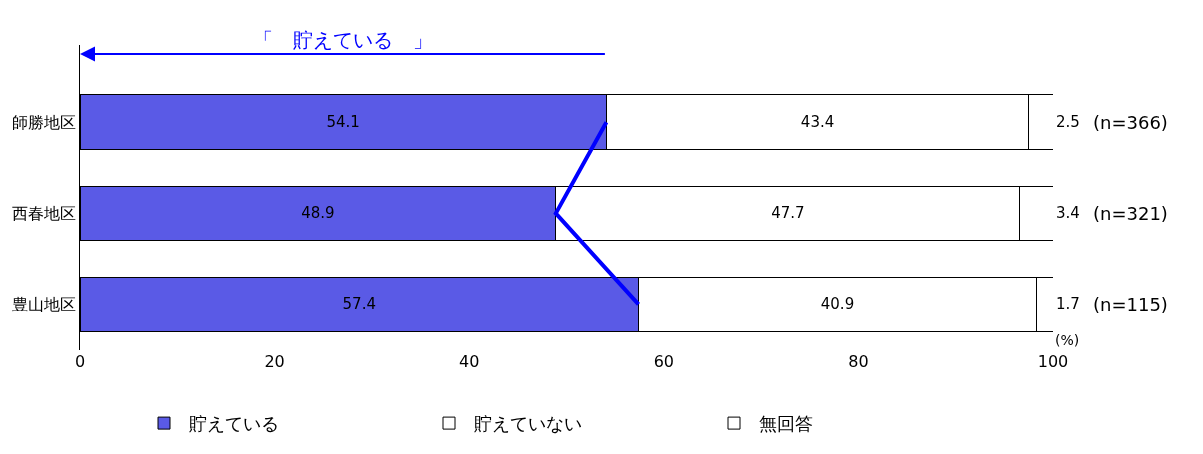 The height and width of the screenshot is (454, 1203). What do you see at coordinates (343, 122) in the screenshot?
I see `data-label: 54.1` at bounding box center [343, 122].